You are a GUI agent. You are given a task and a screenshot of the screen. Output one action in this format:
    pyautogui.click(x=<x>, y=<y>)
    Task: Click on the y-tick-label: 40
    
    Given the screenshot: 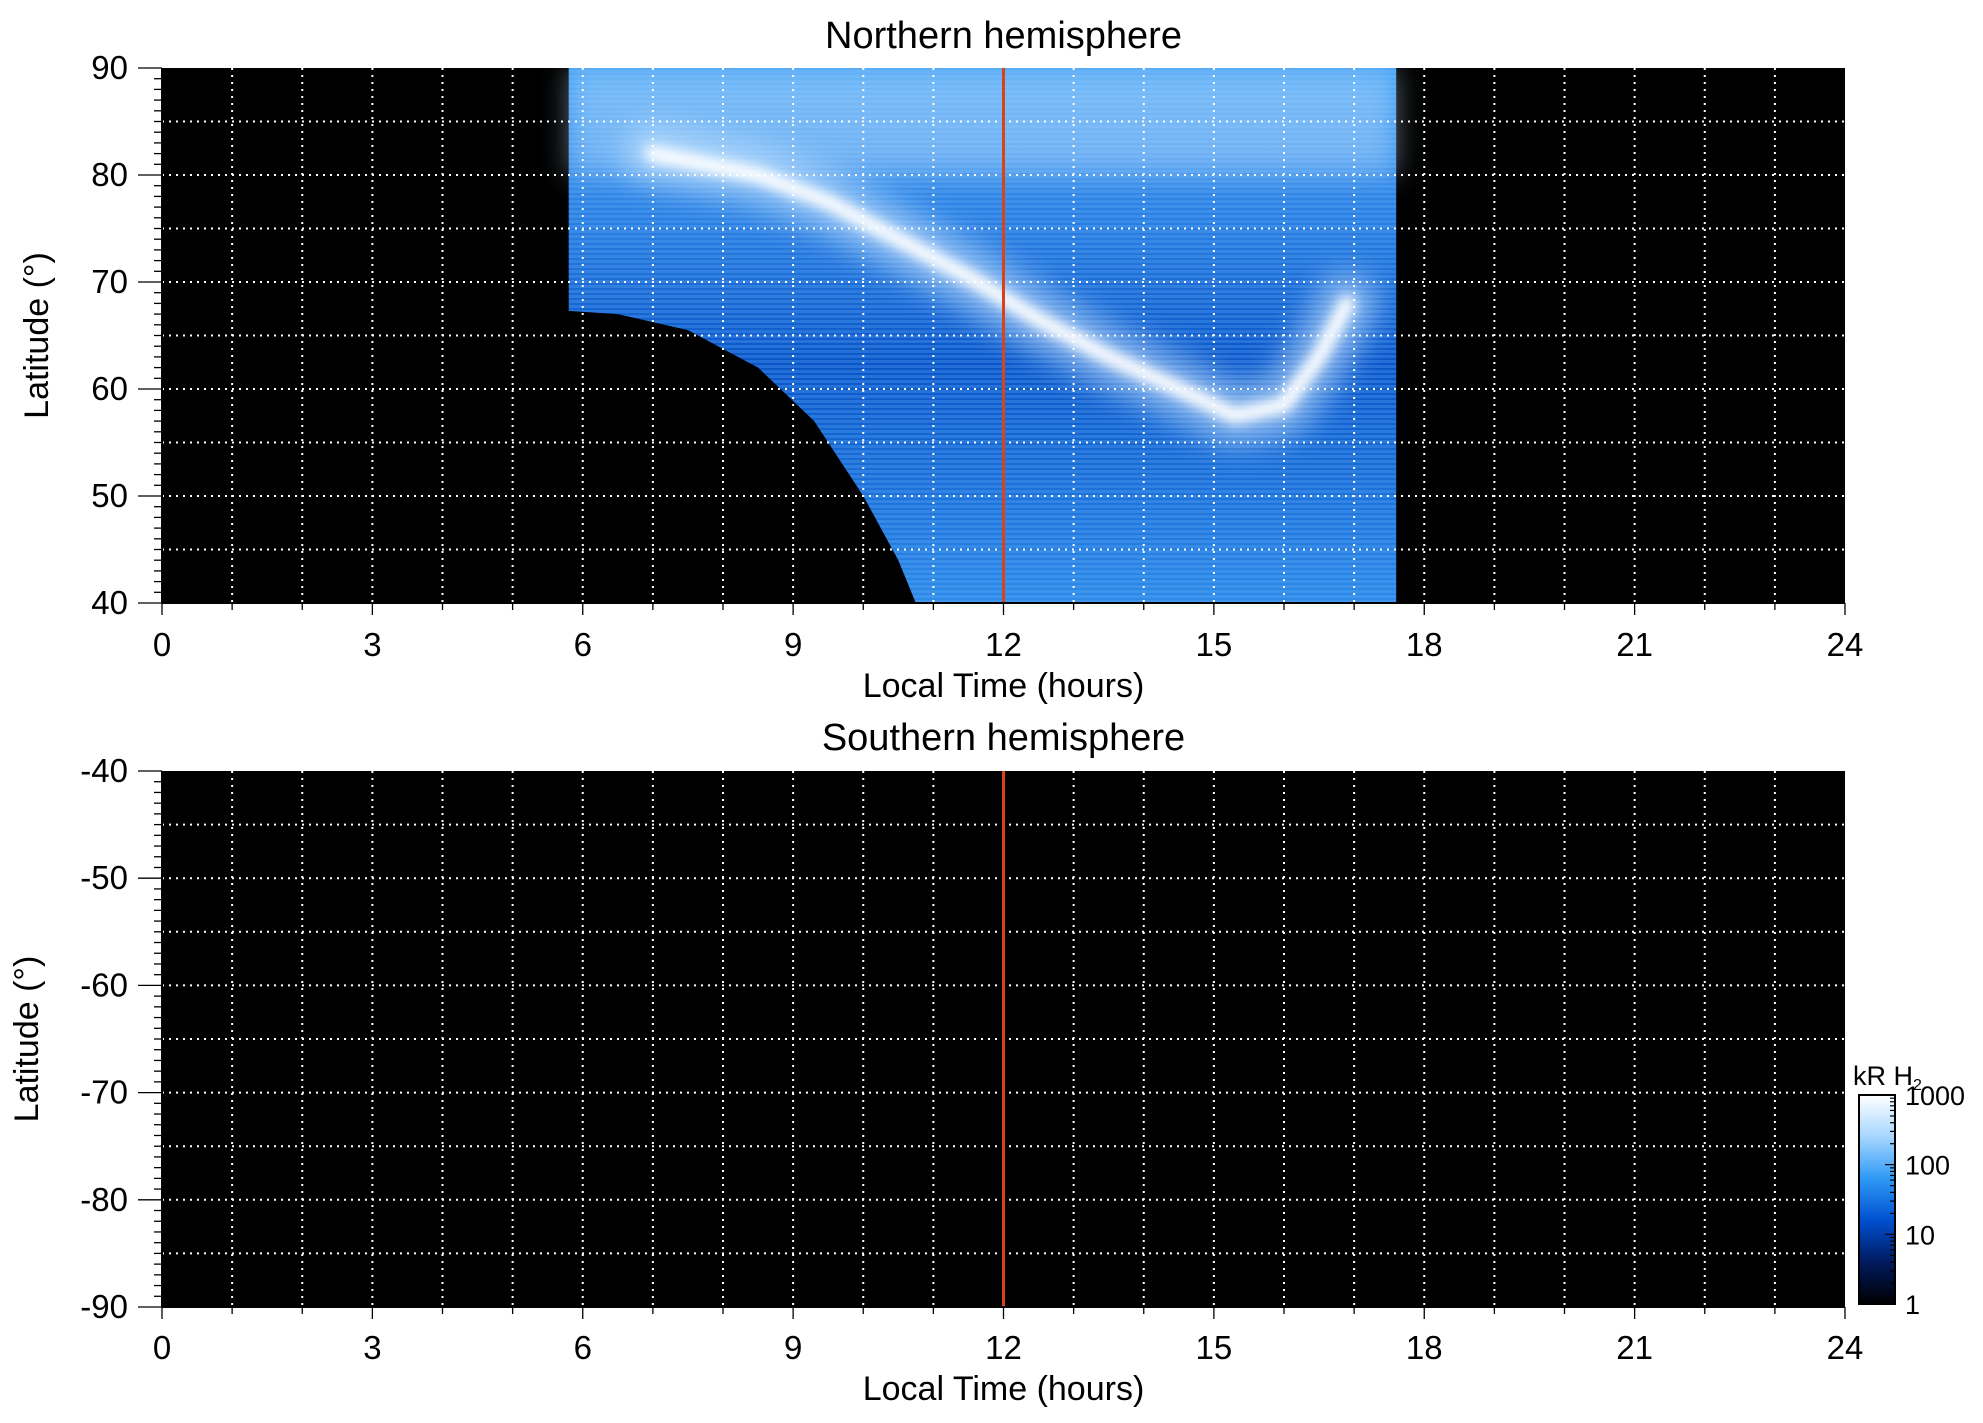 What is the action you would take?
    pyautogui.click(x=109, y=602)
    